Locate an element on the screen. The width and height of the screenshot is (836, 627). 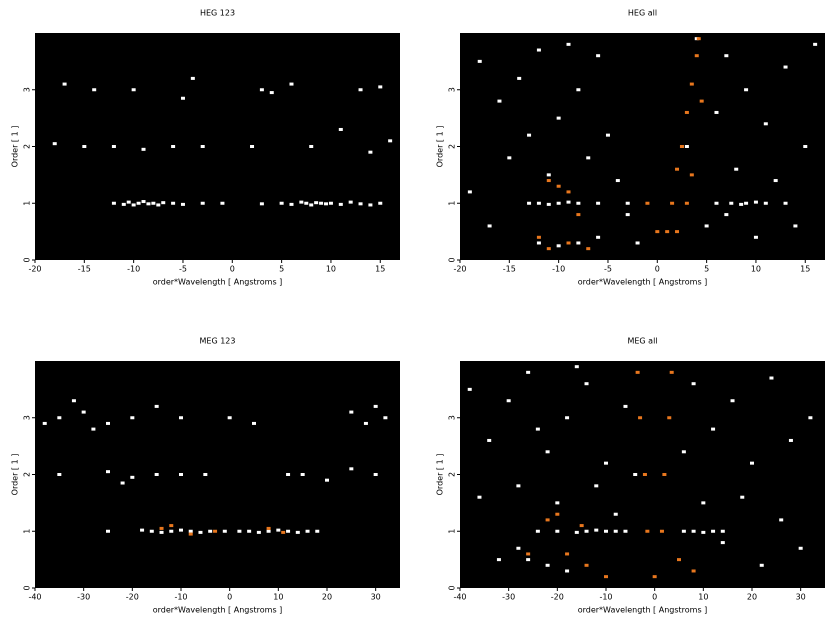
x-tick-label: -30 is located at coordinates (83, 597).